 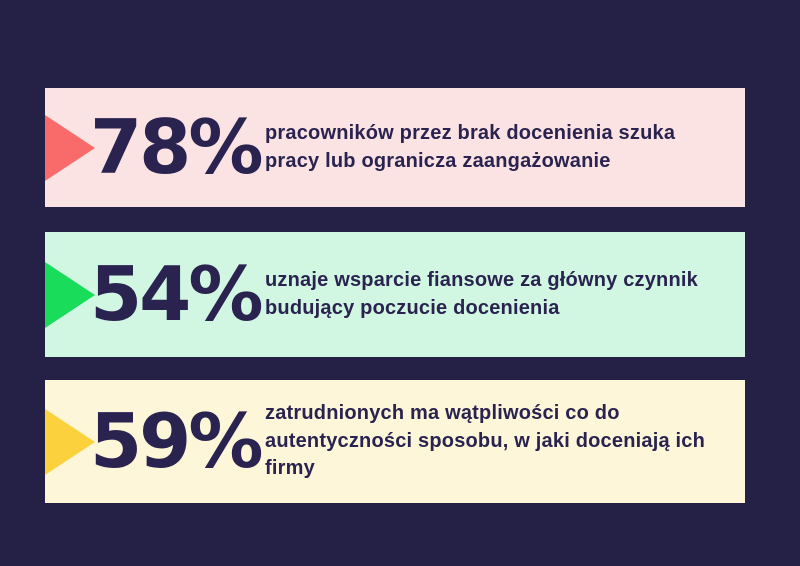 I want to click on stat-value: 59%, so click(x=177, y=441).